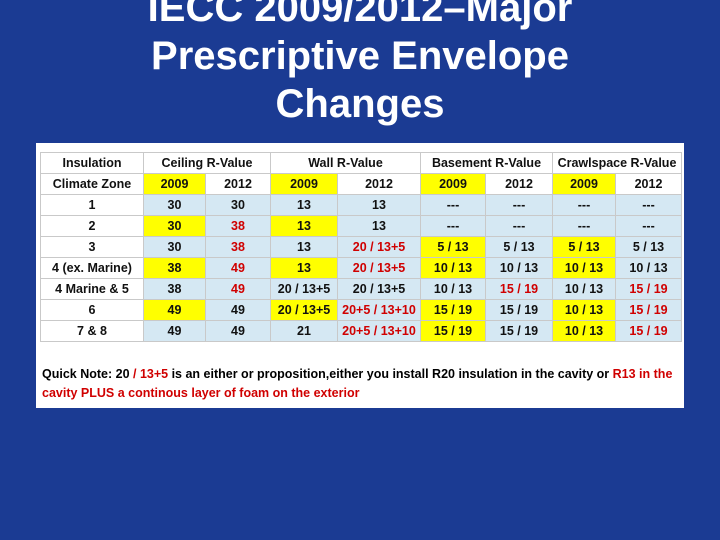  What do you see at coordinates (92, 268) in the screenshot?
I see `row-label: 4 (ex. Marine)` at bounding box center [92, 268].